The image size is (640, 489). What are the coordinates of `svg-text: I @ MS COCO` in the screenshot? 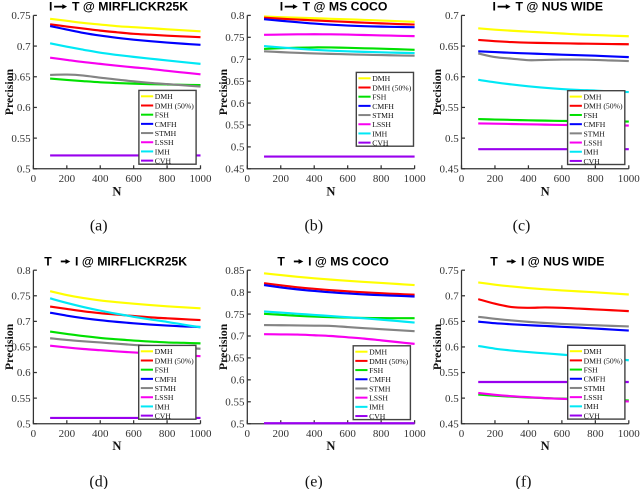 It's located at (348, 261).